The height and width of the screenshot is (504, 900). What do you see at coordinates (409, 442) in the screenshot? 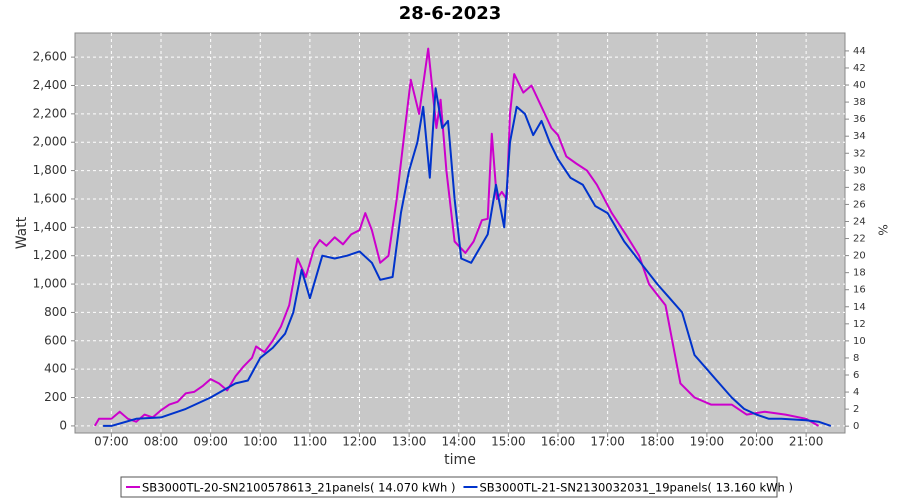
I see `x-tick-label: 13:00` at bounding box center [409, 442].